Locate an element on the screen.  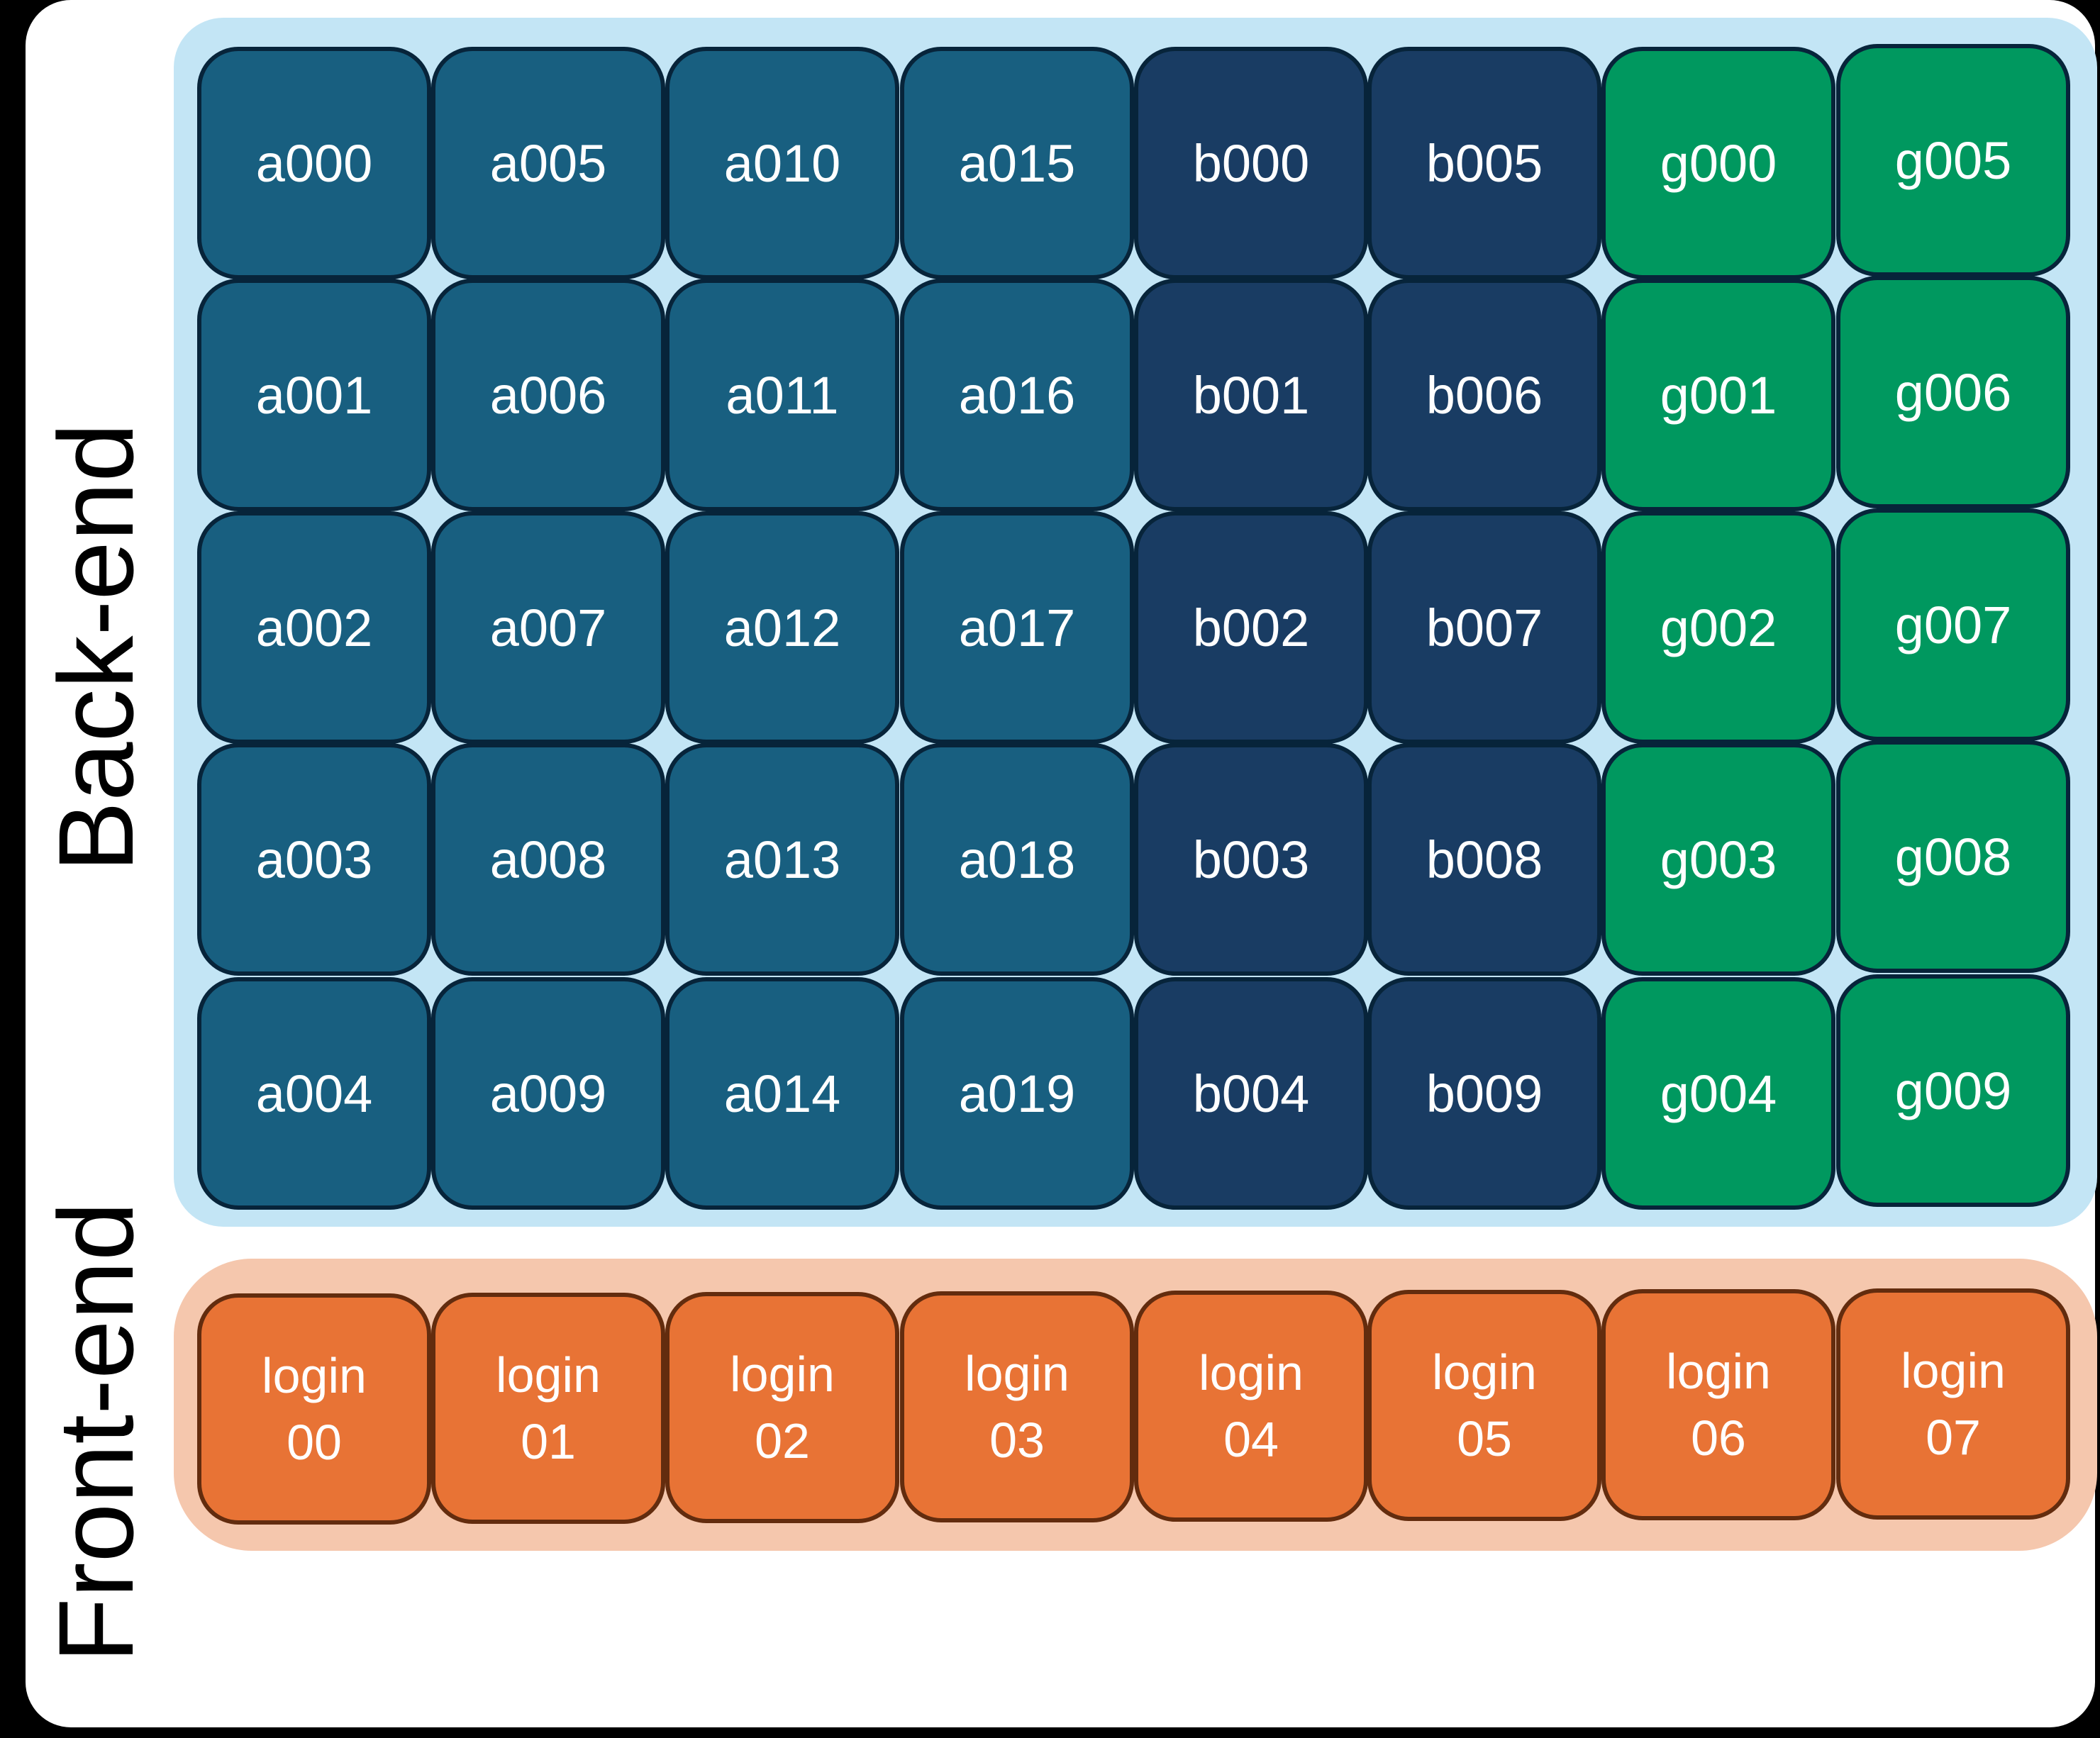
node-label: b009 is located at coordinates (1484, 1093).